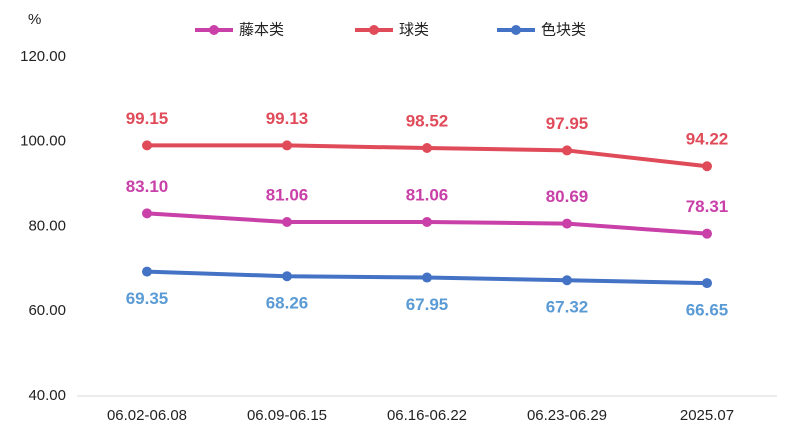 This screenshot has width=791, height=438. What do you see at coordinates (34, 19) in the screenshot?
I see `y-unit: %` at bounding box center [34, 19].